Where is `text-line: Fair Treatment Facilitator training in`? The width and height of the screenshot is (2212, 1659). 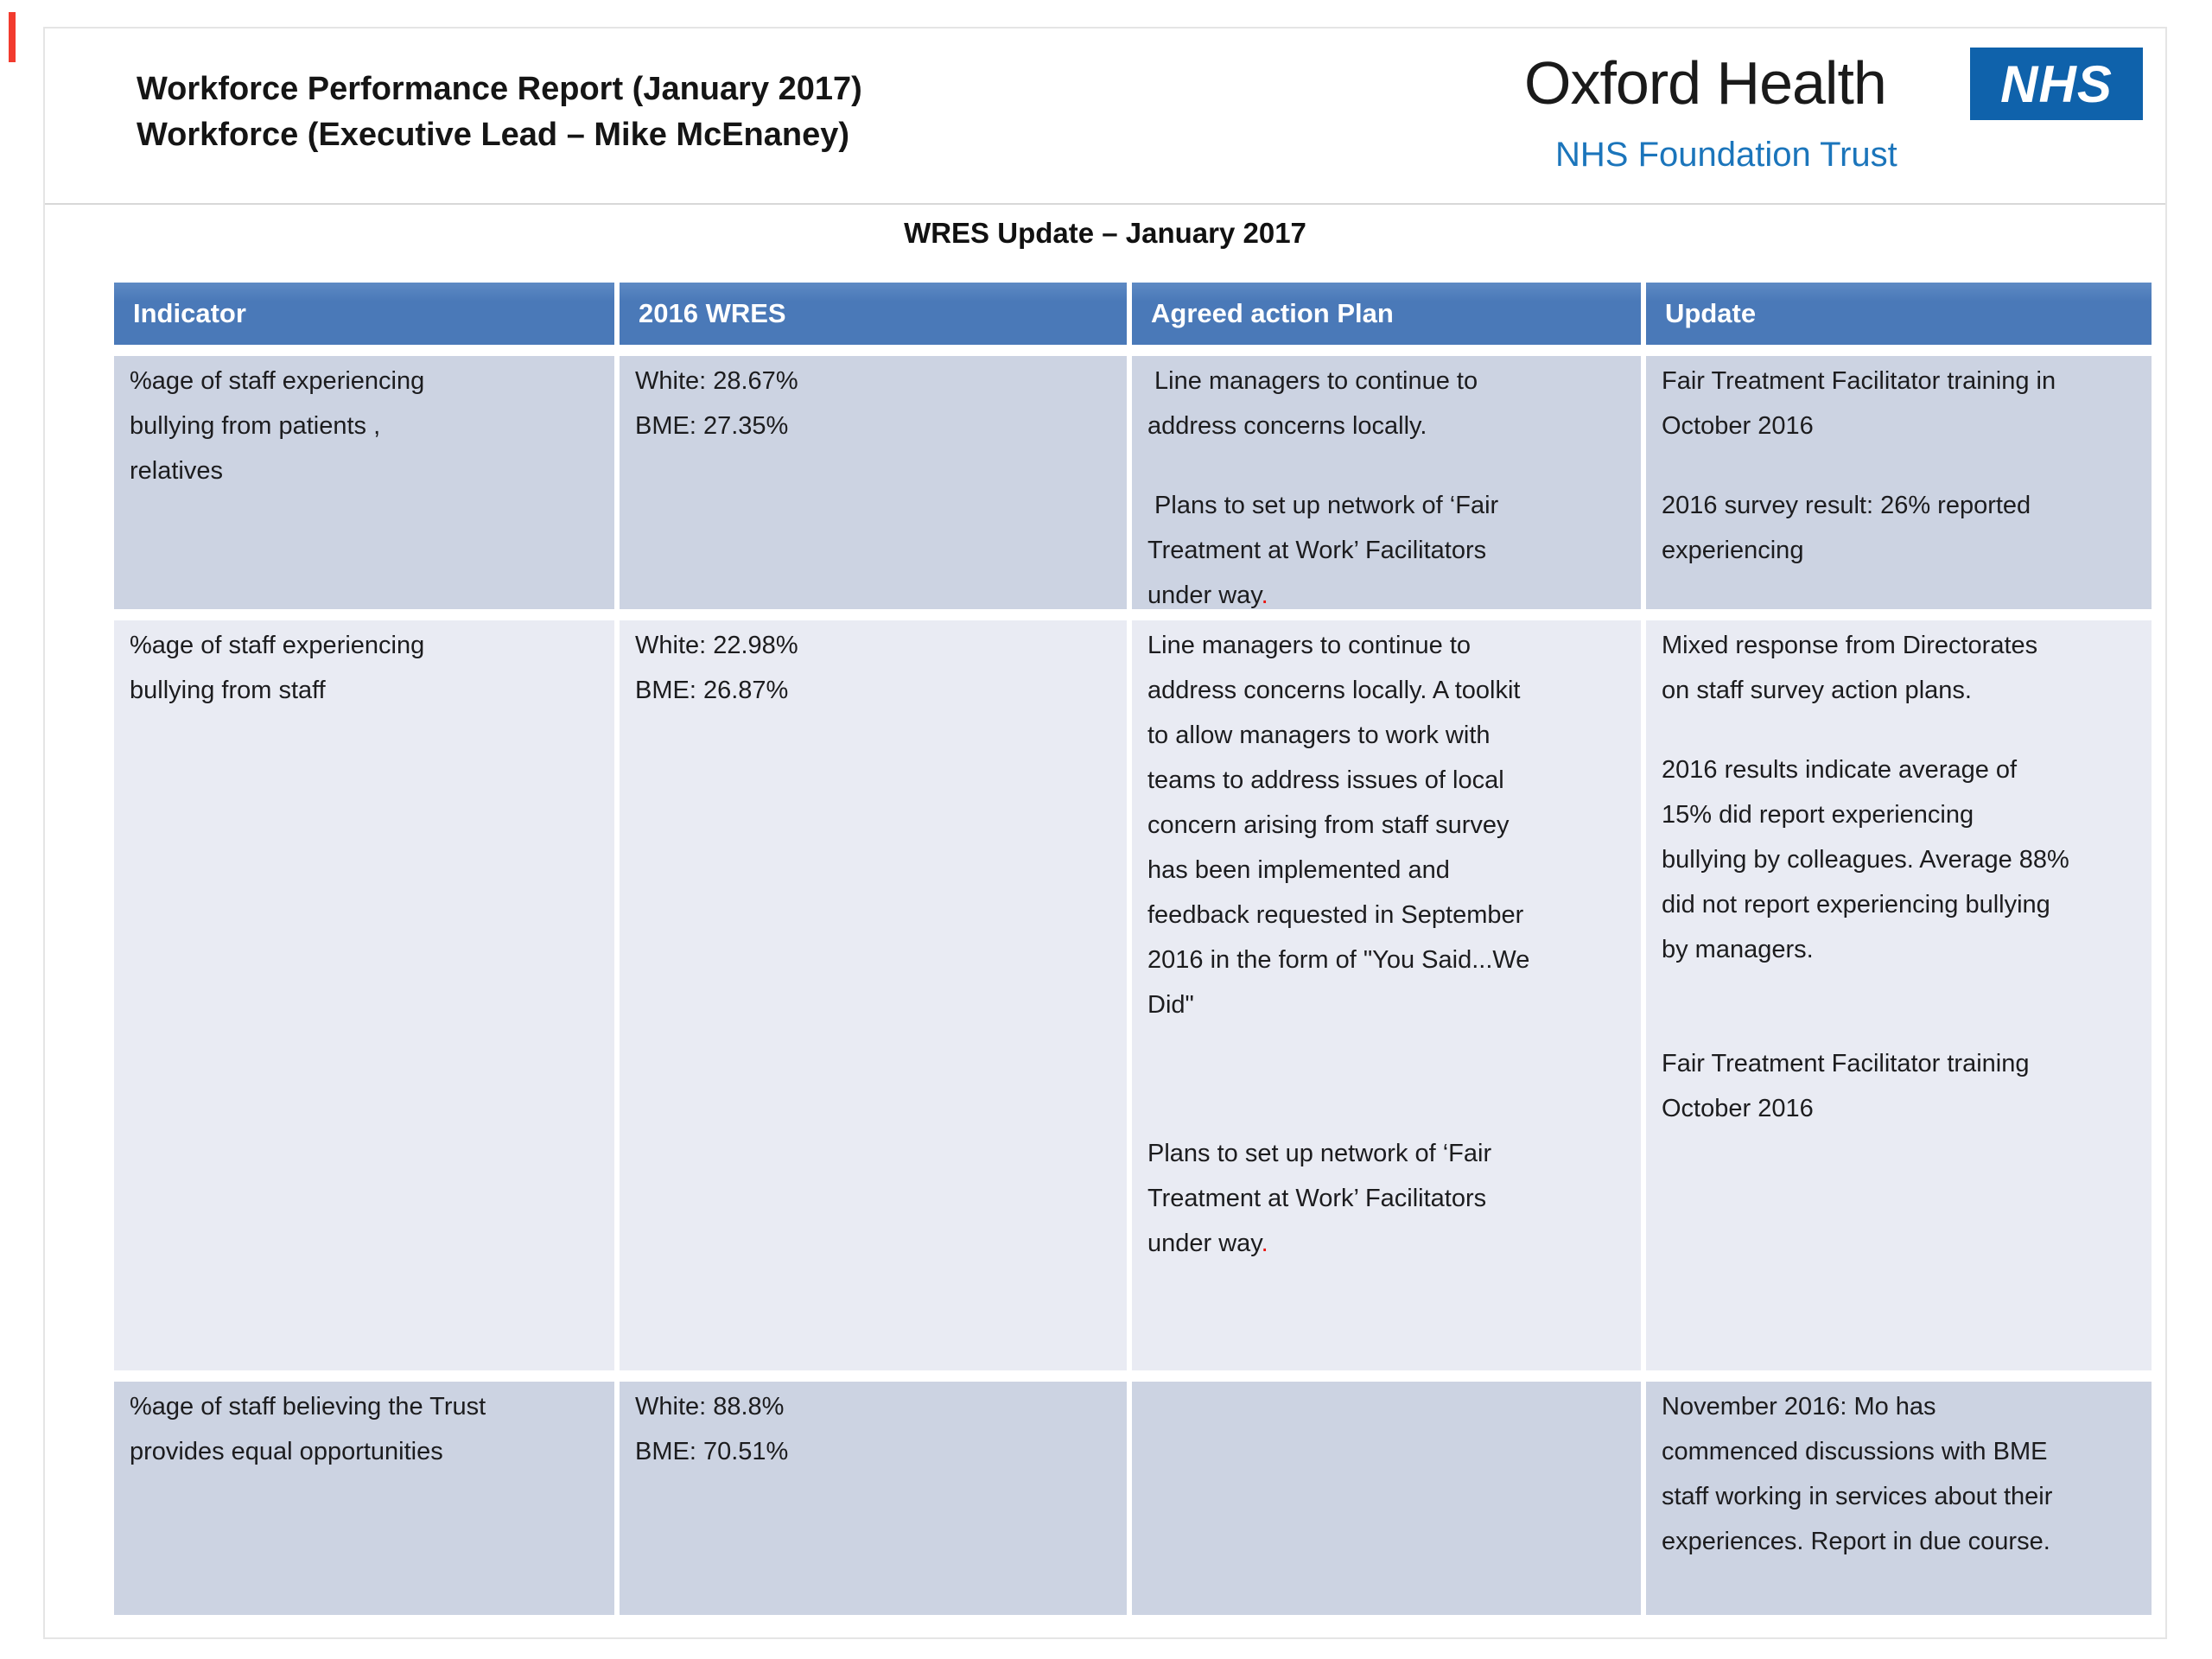 text-line: Fair Treatment Facilitator training in is located at coordinates (1859, 381).